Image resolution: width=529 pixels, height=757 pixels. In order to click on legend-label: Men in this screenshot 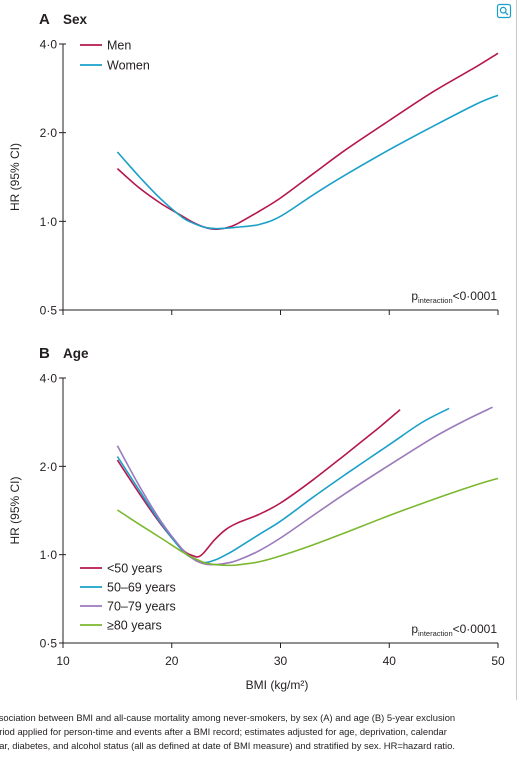, I will do `click(119, 46)`.